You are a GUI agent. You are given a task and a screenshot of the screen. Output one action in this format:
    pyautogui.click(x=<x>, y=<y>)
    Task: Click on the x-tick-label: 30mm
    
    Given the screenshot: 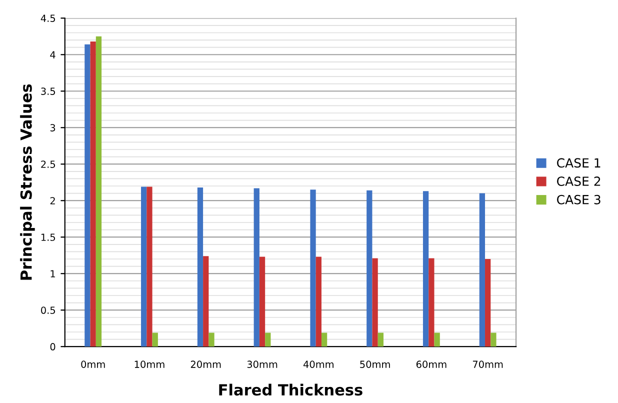 What is the action you would take?
    pyautogui.click(x=262, y=364)
    